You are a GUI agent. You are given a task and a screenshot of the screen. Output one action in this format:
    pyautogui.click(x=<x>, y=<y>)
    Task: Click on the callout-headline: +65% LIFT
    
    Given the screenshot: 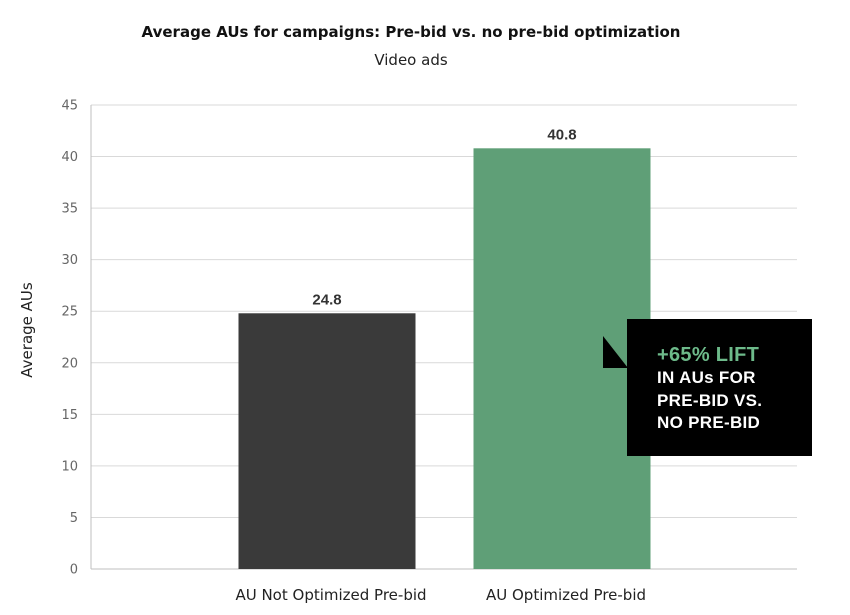 What is the action you would take?
    pyautogui.click(x=708, y=355)
    